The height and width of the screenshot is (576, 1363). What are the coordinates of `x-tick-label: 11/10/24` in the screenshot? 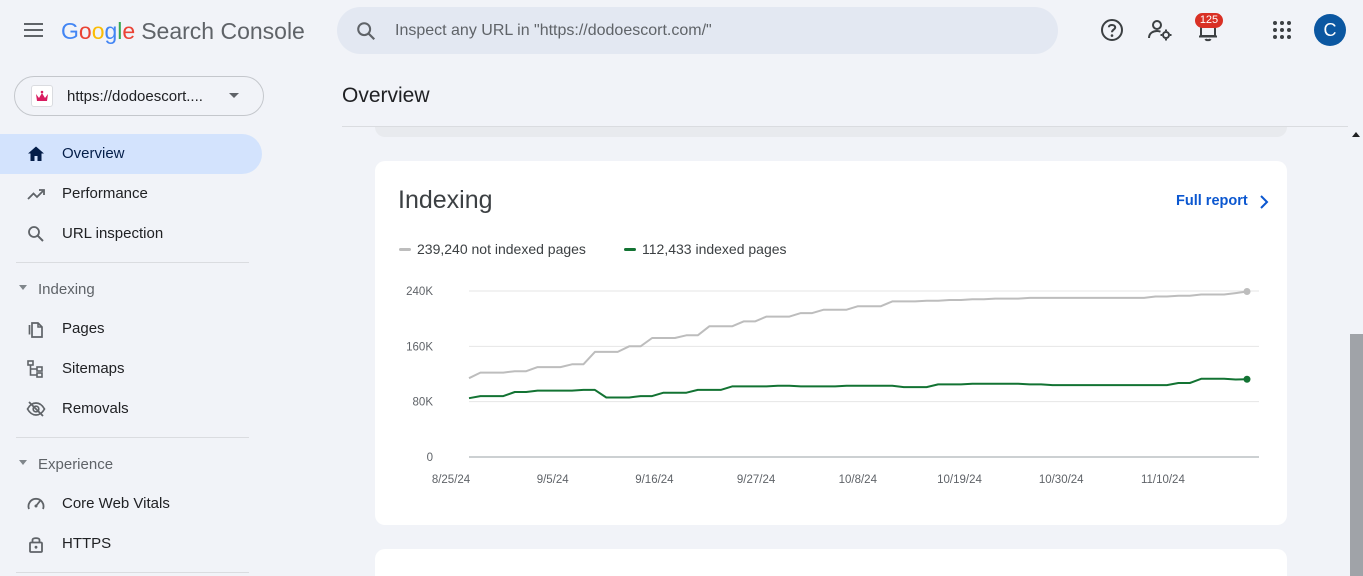 It's located at (1163, 480).